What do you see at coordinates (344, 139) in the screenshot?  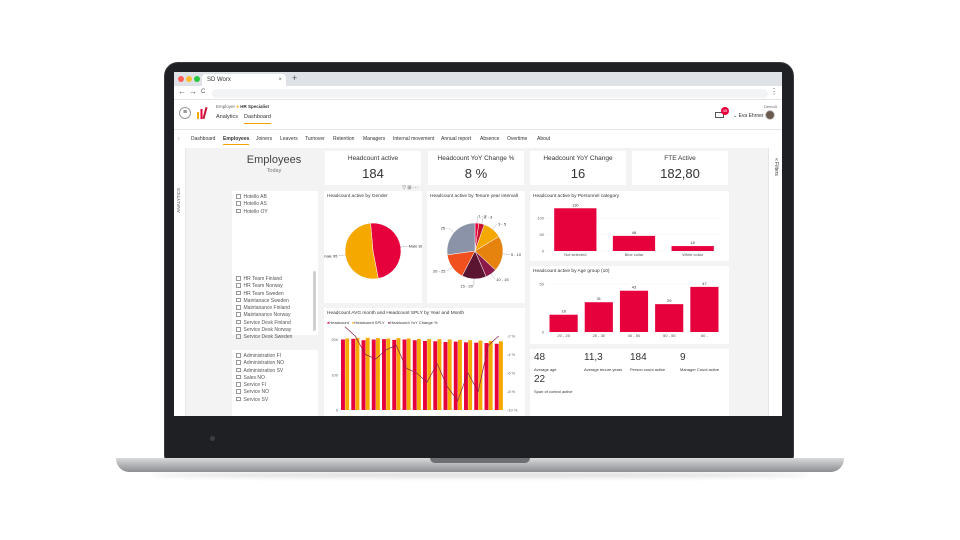 I see `tab-retention: Retention` at bounding box center [344, 139].